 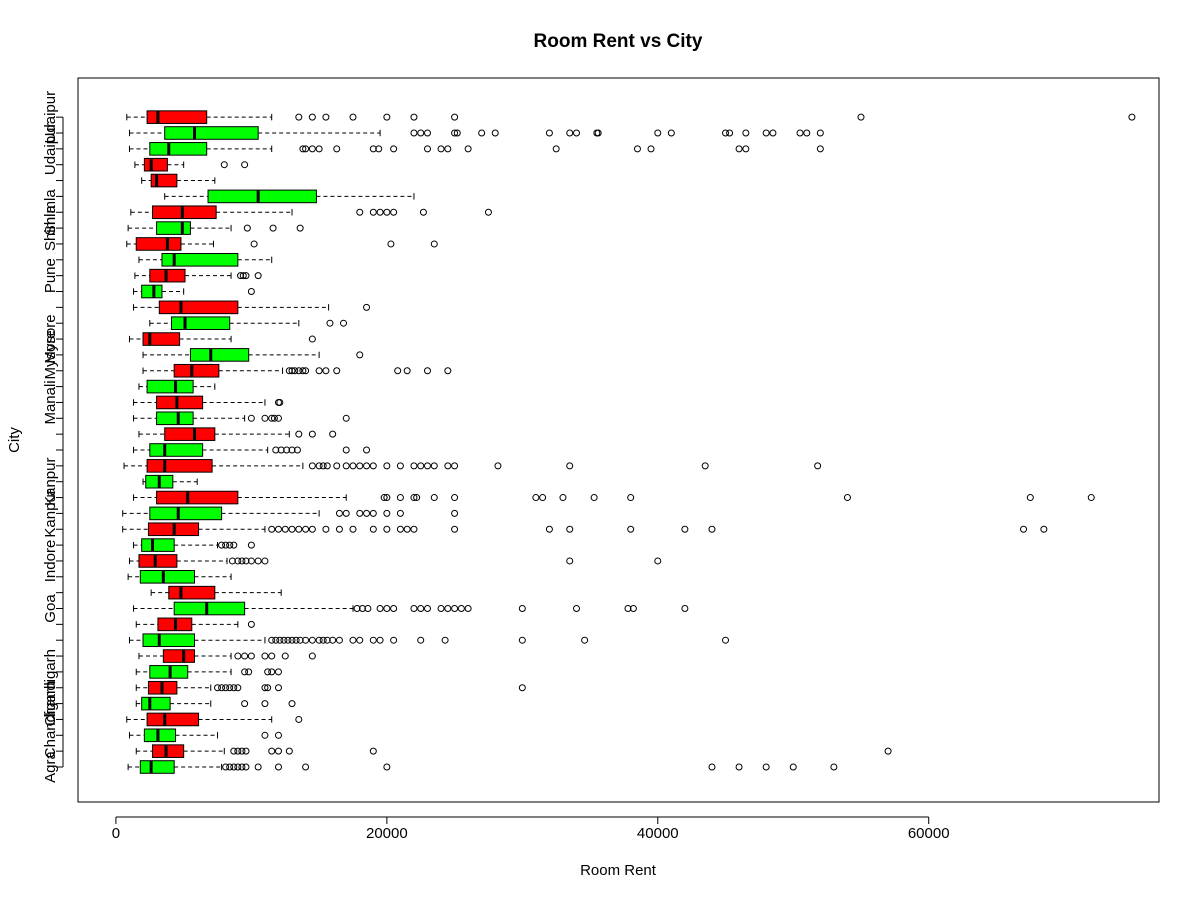 I want to click on chart-title: Room Rent vs City, so click(x=618, y=41).